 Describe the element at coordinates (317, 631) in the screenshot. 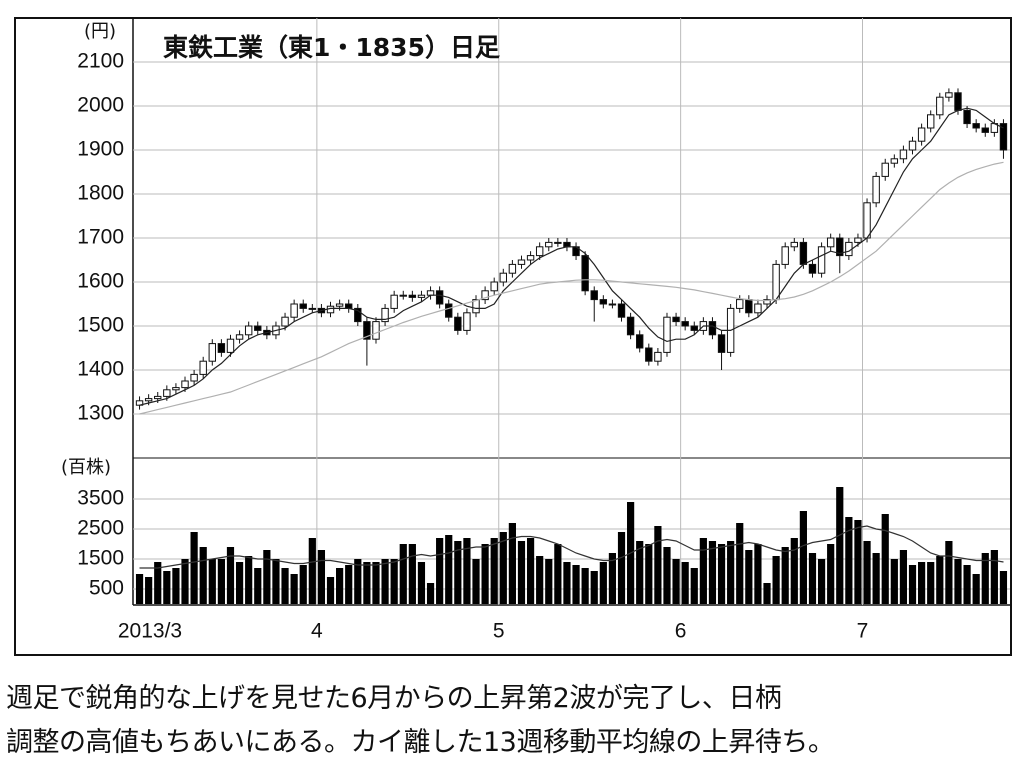

I see `x-tick-label: 4` at that location.